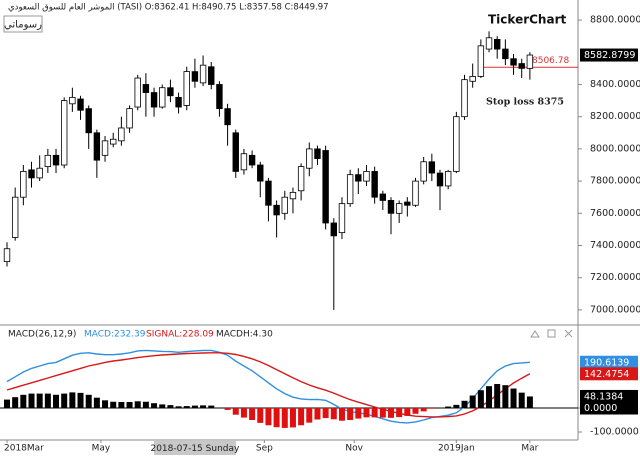 The image size is (640, 460). What do you see at coordinates (535, 334) in the screenshot?
I see `collapse-button` at bounding box center [535, 334].